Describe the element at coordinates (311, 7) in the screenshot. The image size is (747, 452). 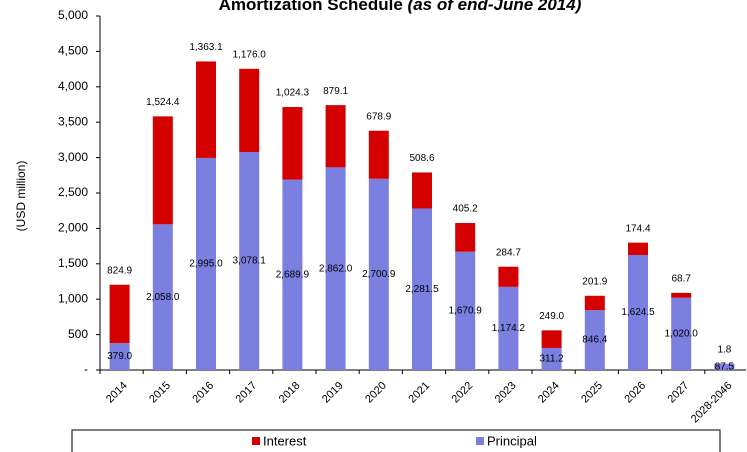
I see `chart-title: Amortization Schedule` at that location.